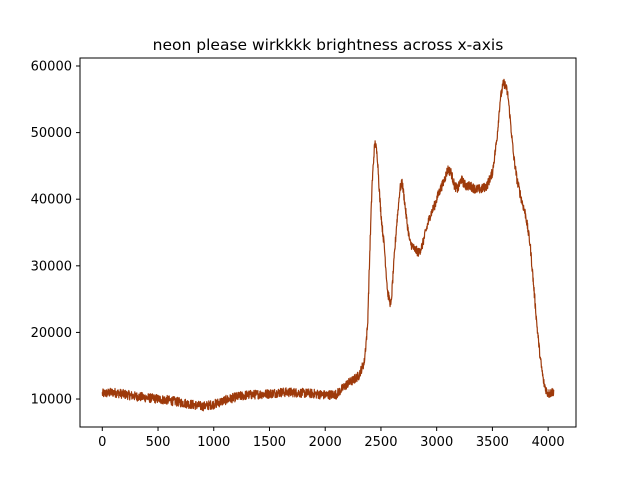 The height and width of the screenshot is (480, 640). Describe the element at coordinates (51, 266) in the screenshot. I see `y-tick-label: 30000` at that location.